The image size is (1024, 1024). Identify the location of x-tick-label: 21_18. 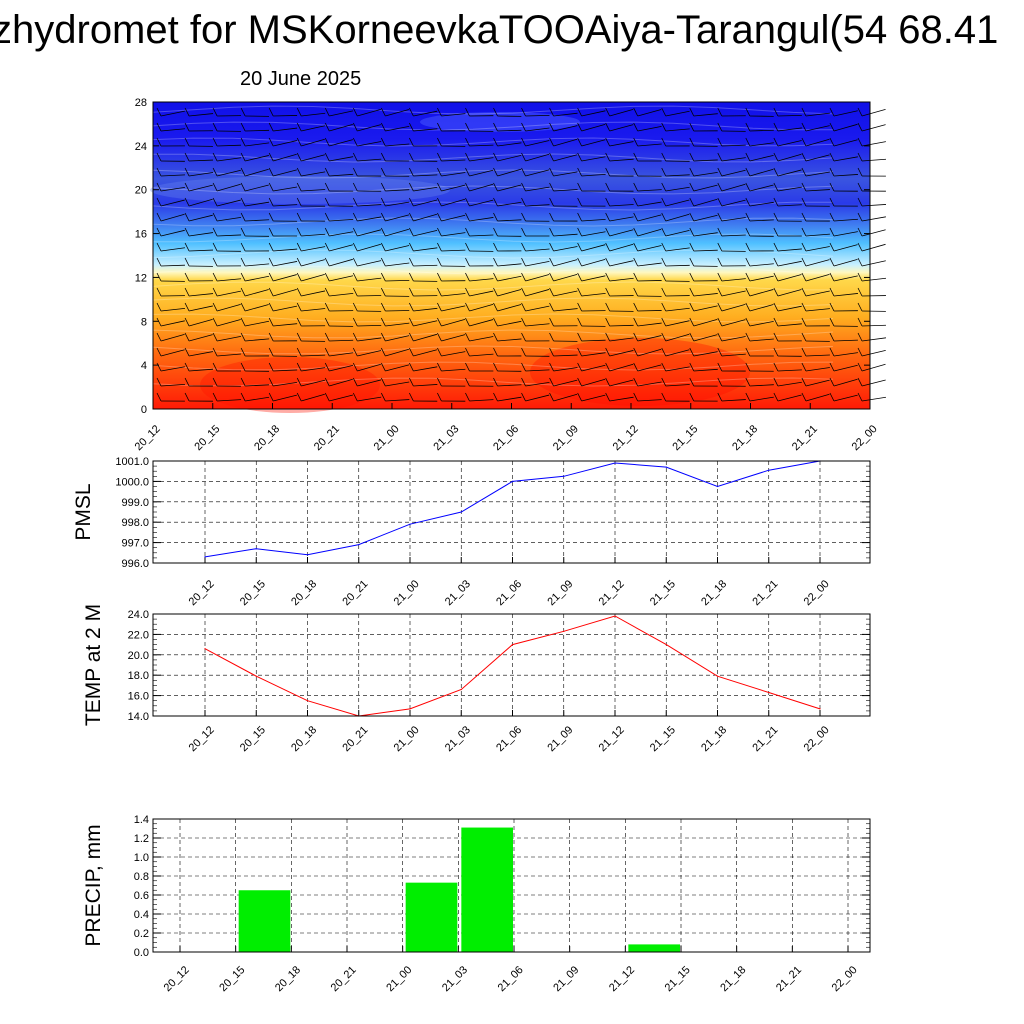
(714, 593).